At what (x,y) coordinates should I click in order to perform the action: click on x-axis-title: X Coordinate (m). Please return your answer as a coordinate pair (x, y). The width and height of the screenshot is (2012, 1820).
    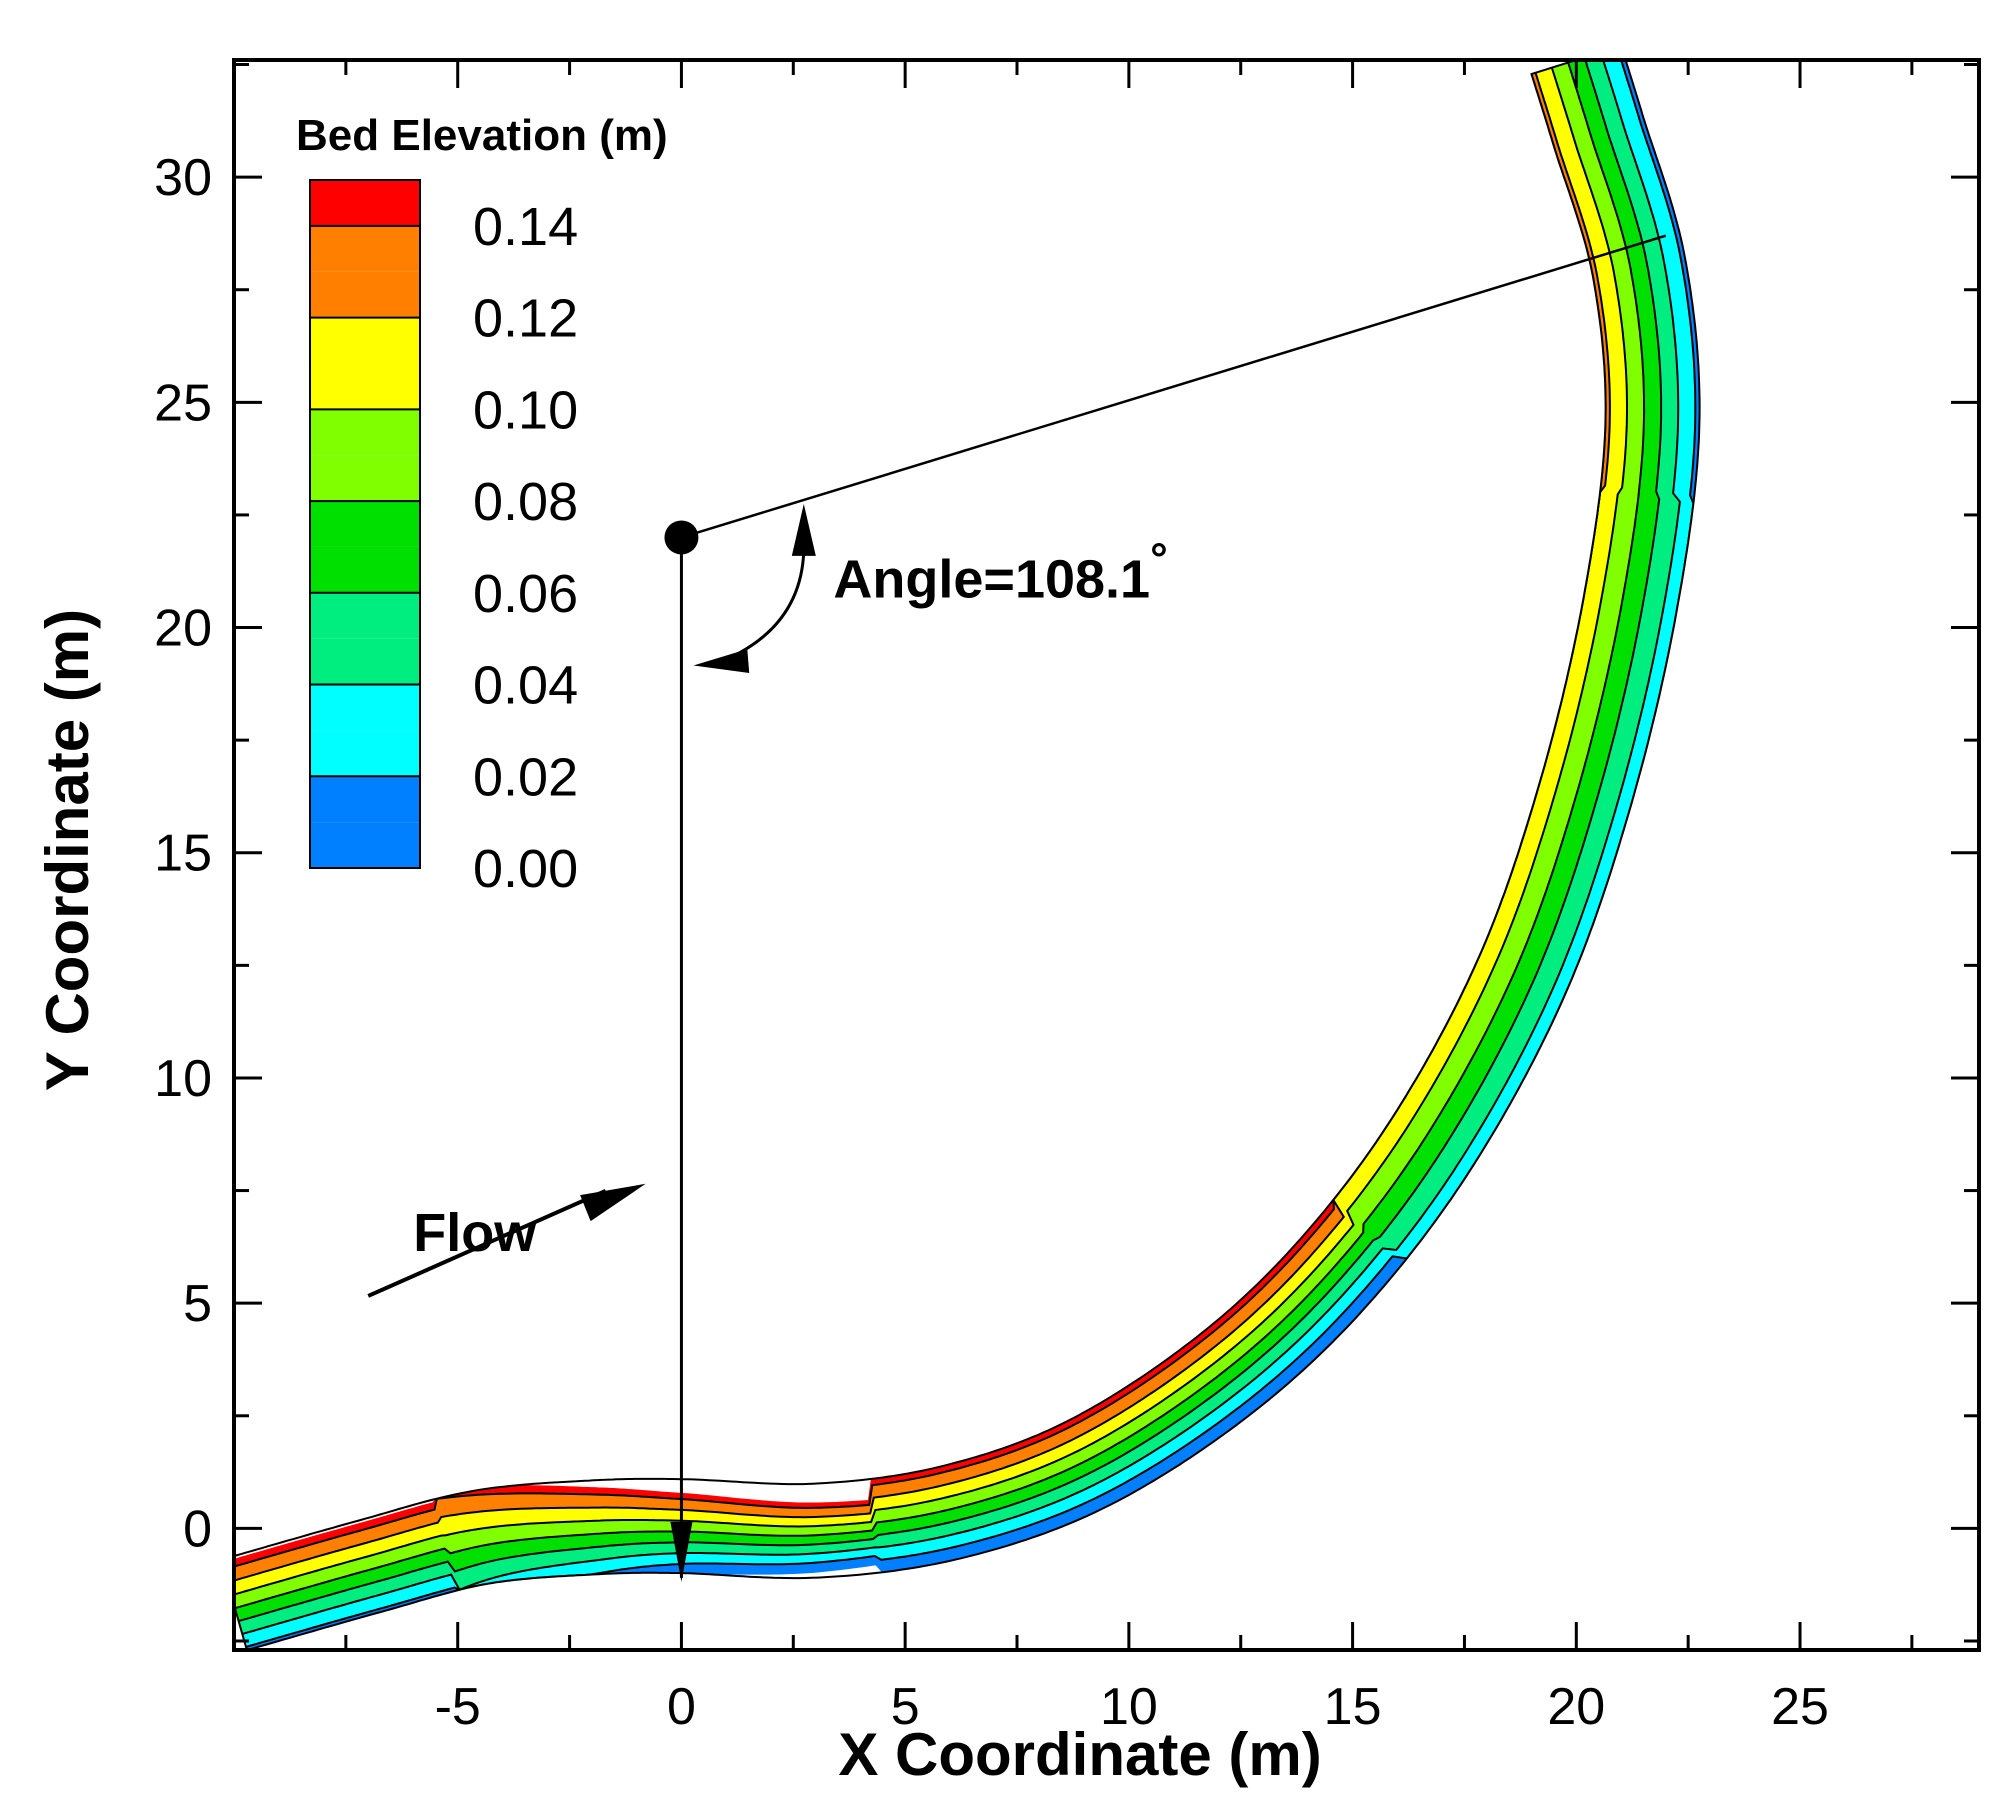
    Looking at the image, I should click on (1079, 1754).